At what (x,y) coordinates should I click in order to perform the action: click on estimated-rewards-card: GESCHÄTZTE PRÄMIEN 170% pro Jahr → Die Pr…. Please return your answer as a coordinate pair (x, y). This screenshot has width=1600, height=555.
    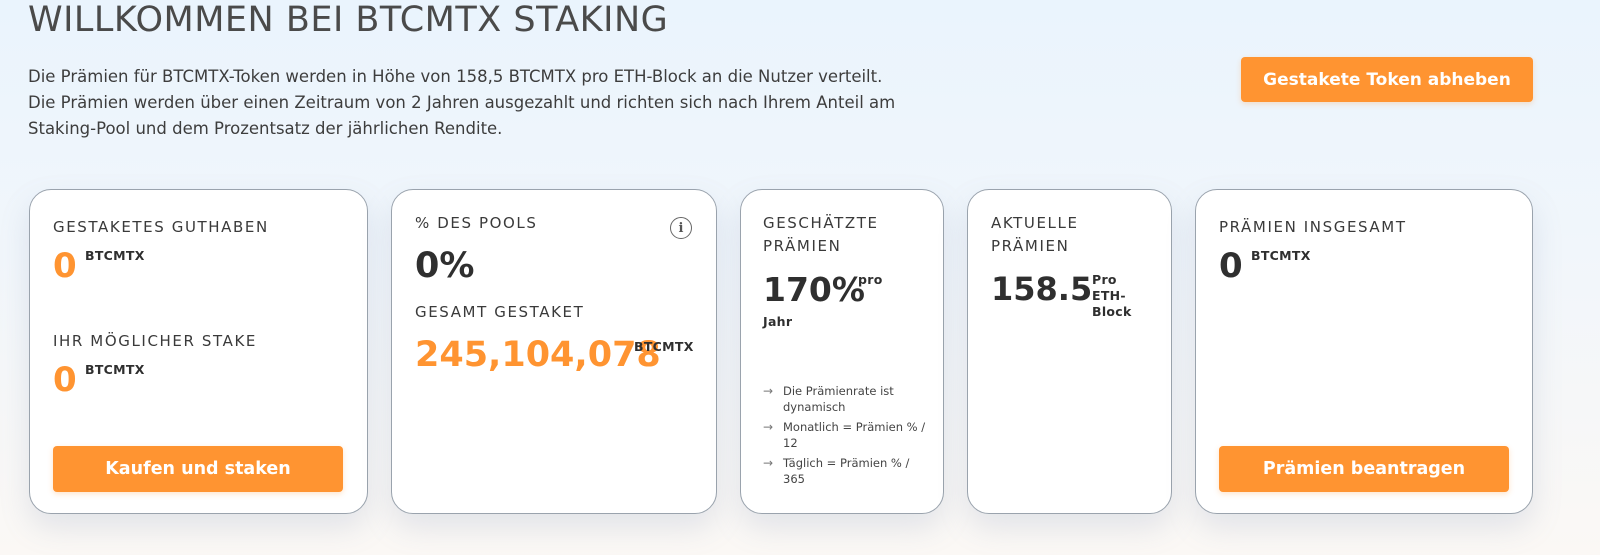
    Looking at the image, I should click on (842, 351).